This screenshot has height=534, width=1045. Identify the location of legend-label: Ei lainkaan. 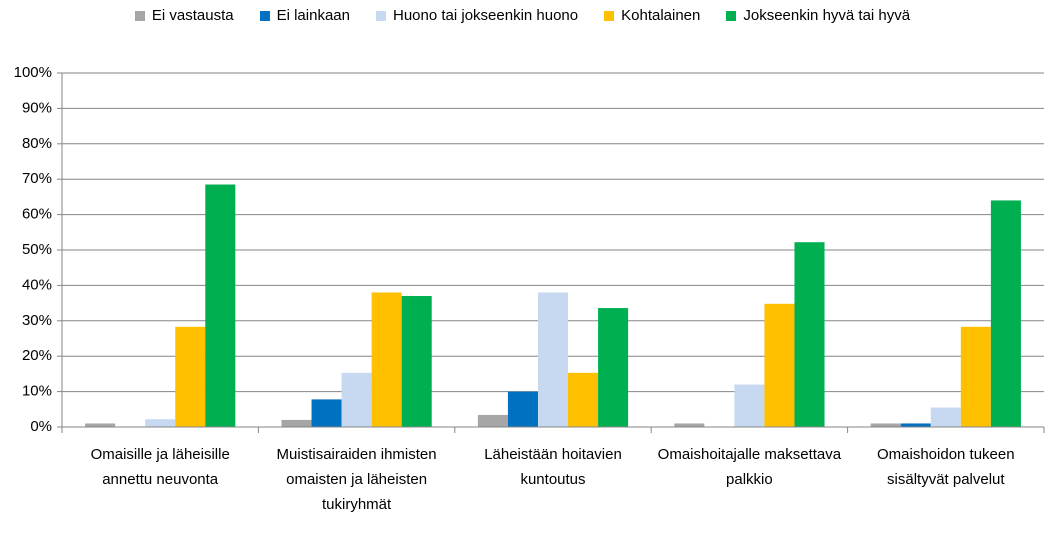
(313, 15).